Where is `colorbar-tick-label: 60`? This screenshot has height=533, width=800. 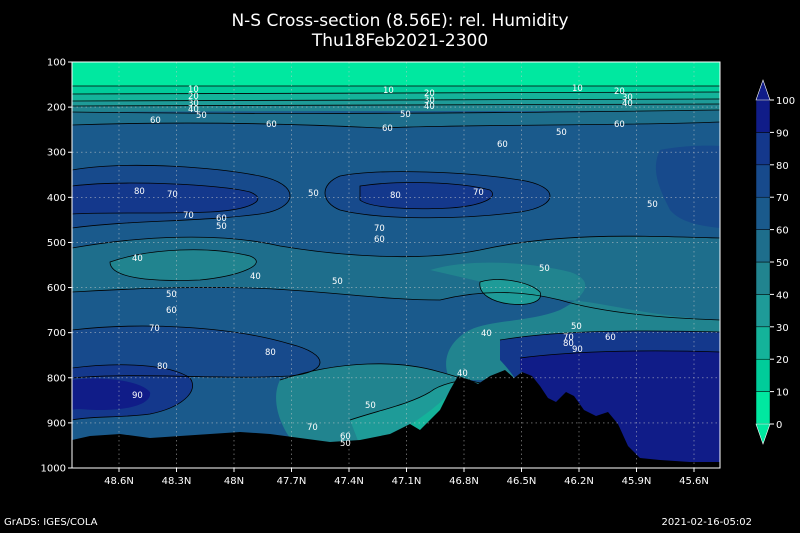
colorbar-tick-label: 60 is located at coordinates (782, 231).